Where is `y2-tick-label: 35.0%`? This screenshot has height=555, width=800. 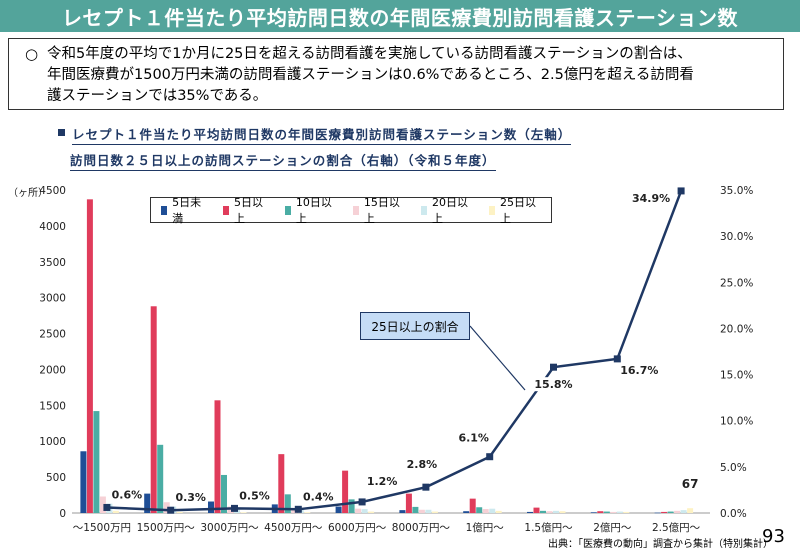
y2-tick-label: 35.0% is located at coordinates (736, 191).